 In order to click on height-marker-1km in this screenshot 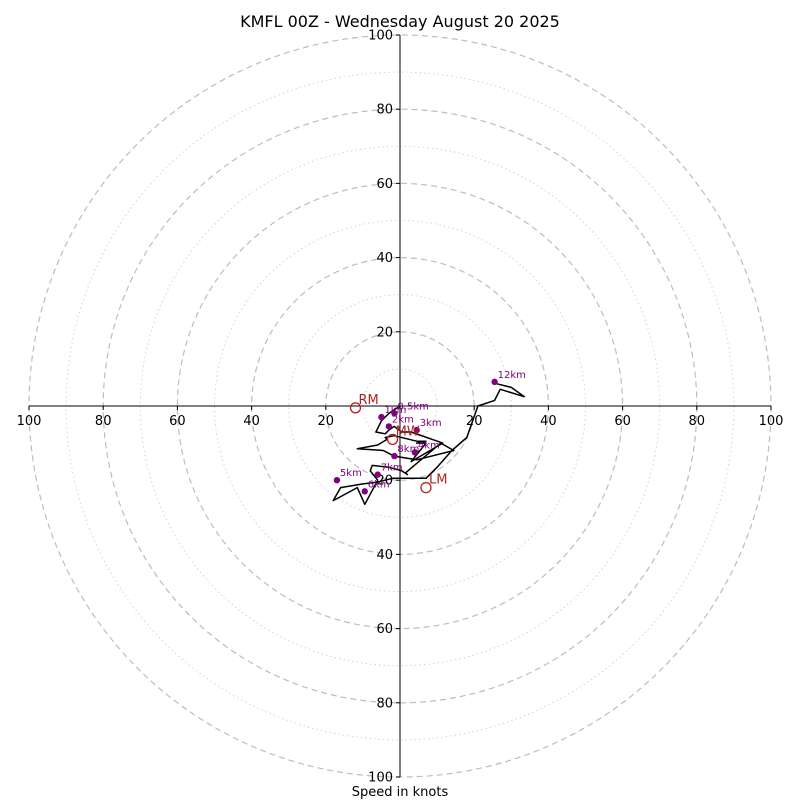, I will do `click(381, 417)`.